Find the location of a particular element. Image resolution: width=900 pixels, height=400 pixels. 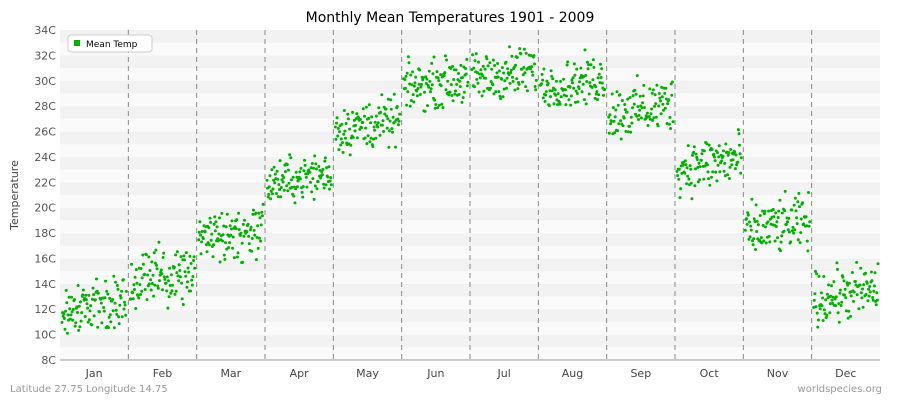

y-tick-label: 14C is located at coordinates (45, 284).